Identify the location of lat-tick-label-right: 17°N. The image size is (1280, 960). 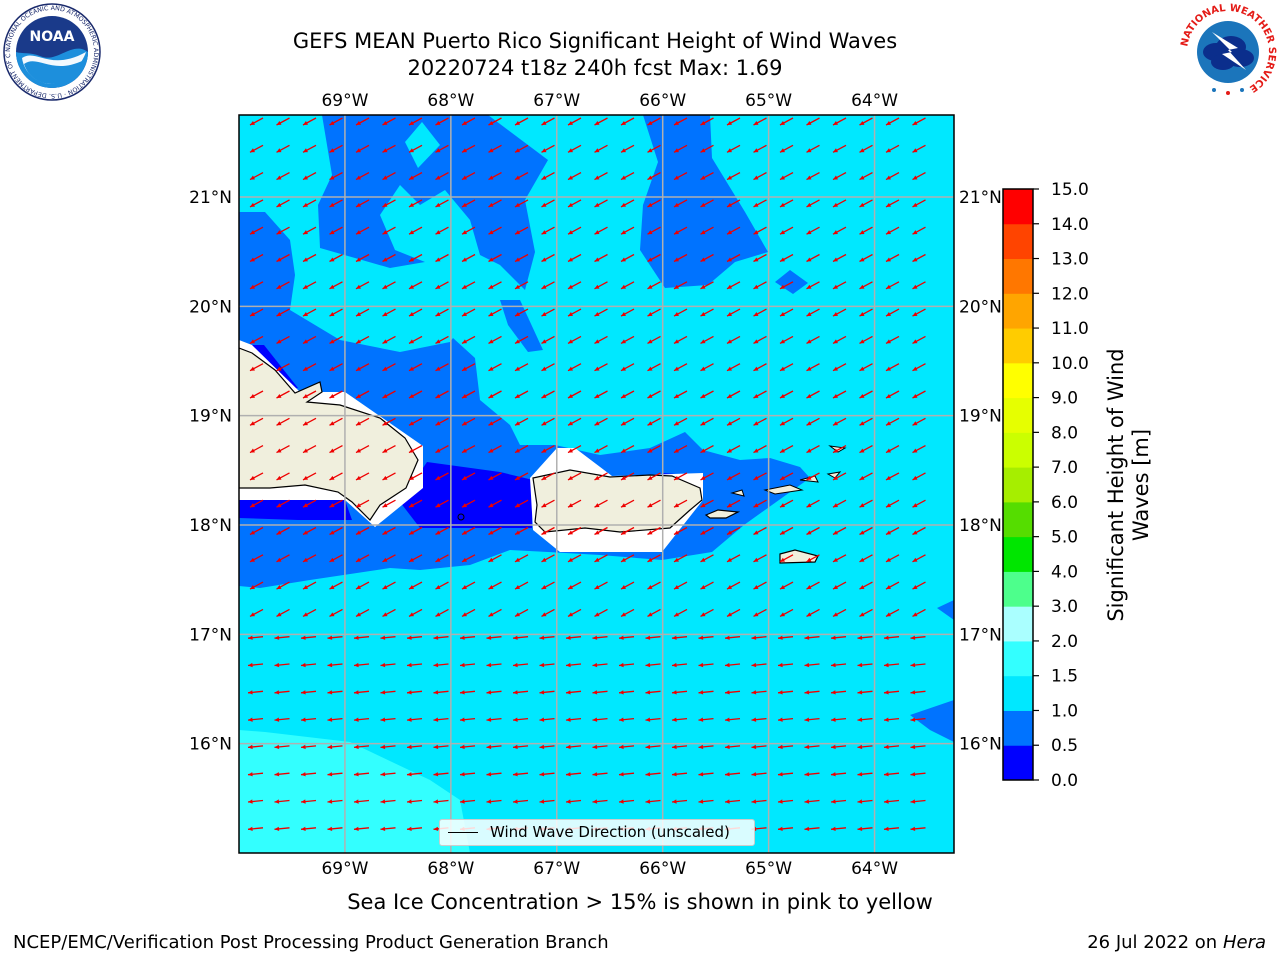
(980, 635).